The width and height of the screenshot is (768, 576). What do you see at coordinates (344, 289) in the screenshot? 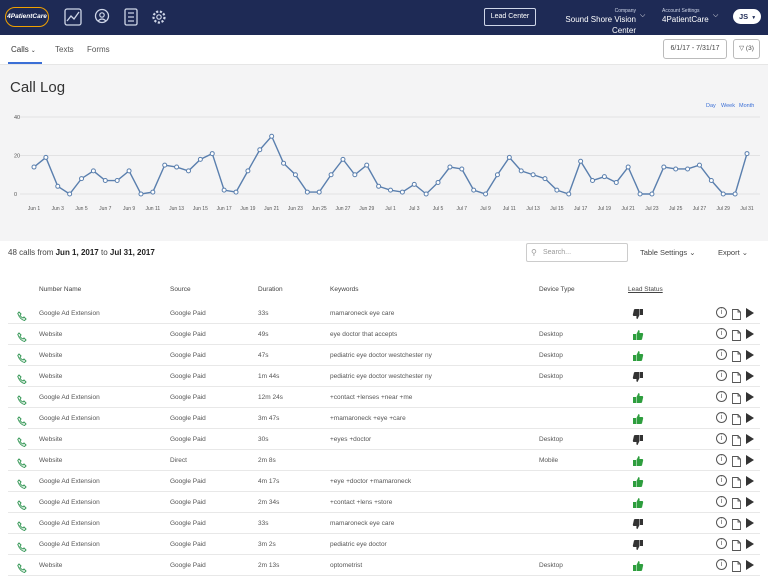
I see `column-header-keywords: Keywords` at bounding box center [344, 289].